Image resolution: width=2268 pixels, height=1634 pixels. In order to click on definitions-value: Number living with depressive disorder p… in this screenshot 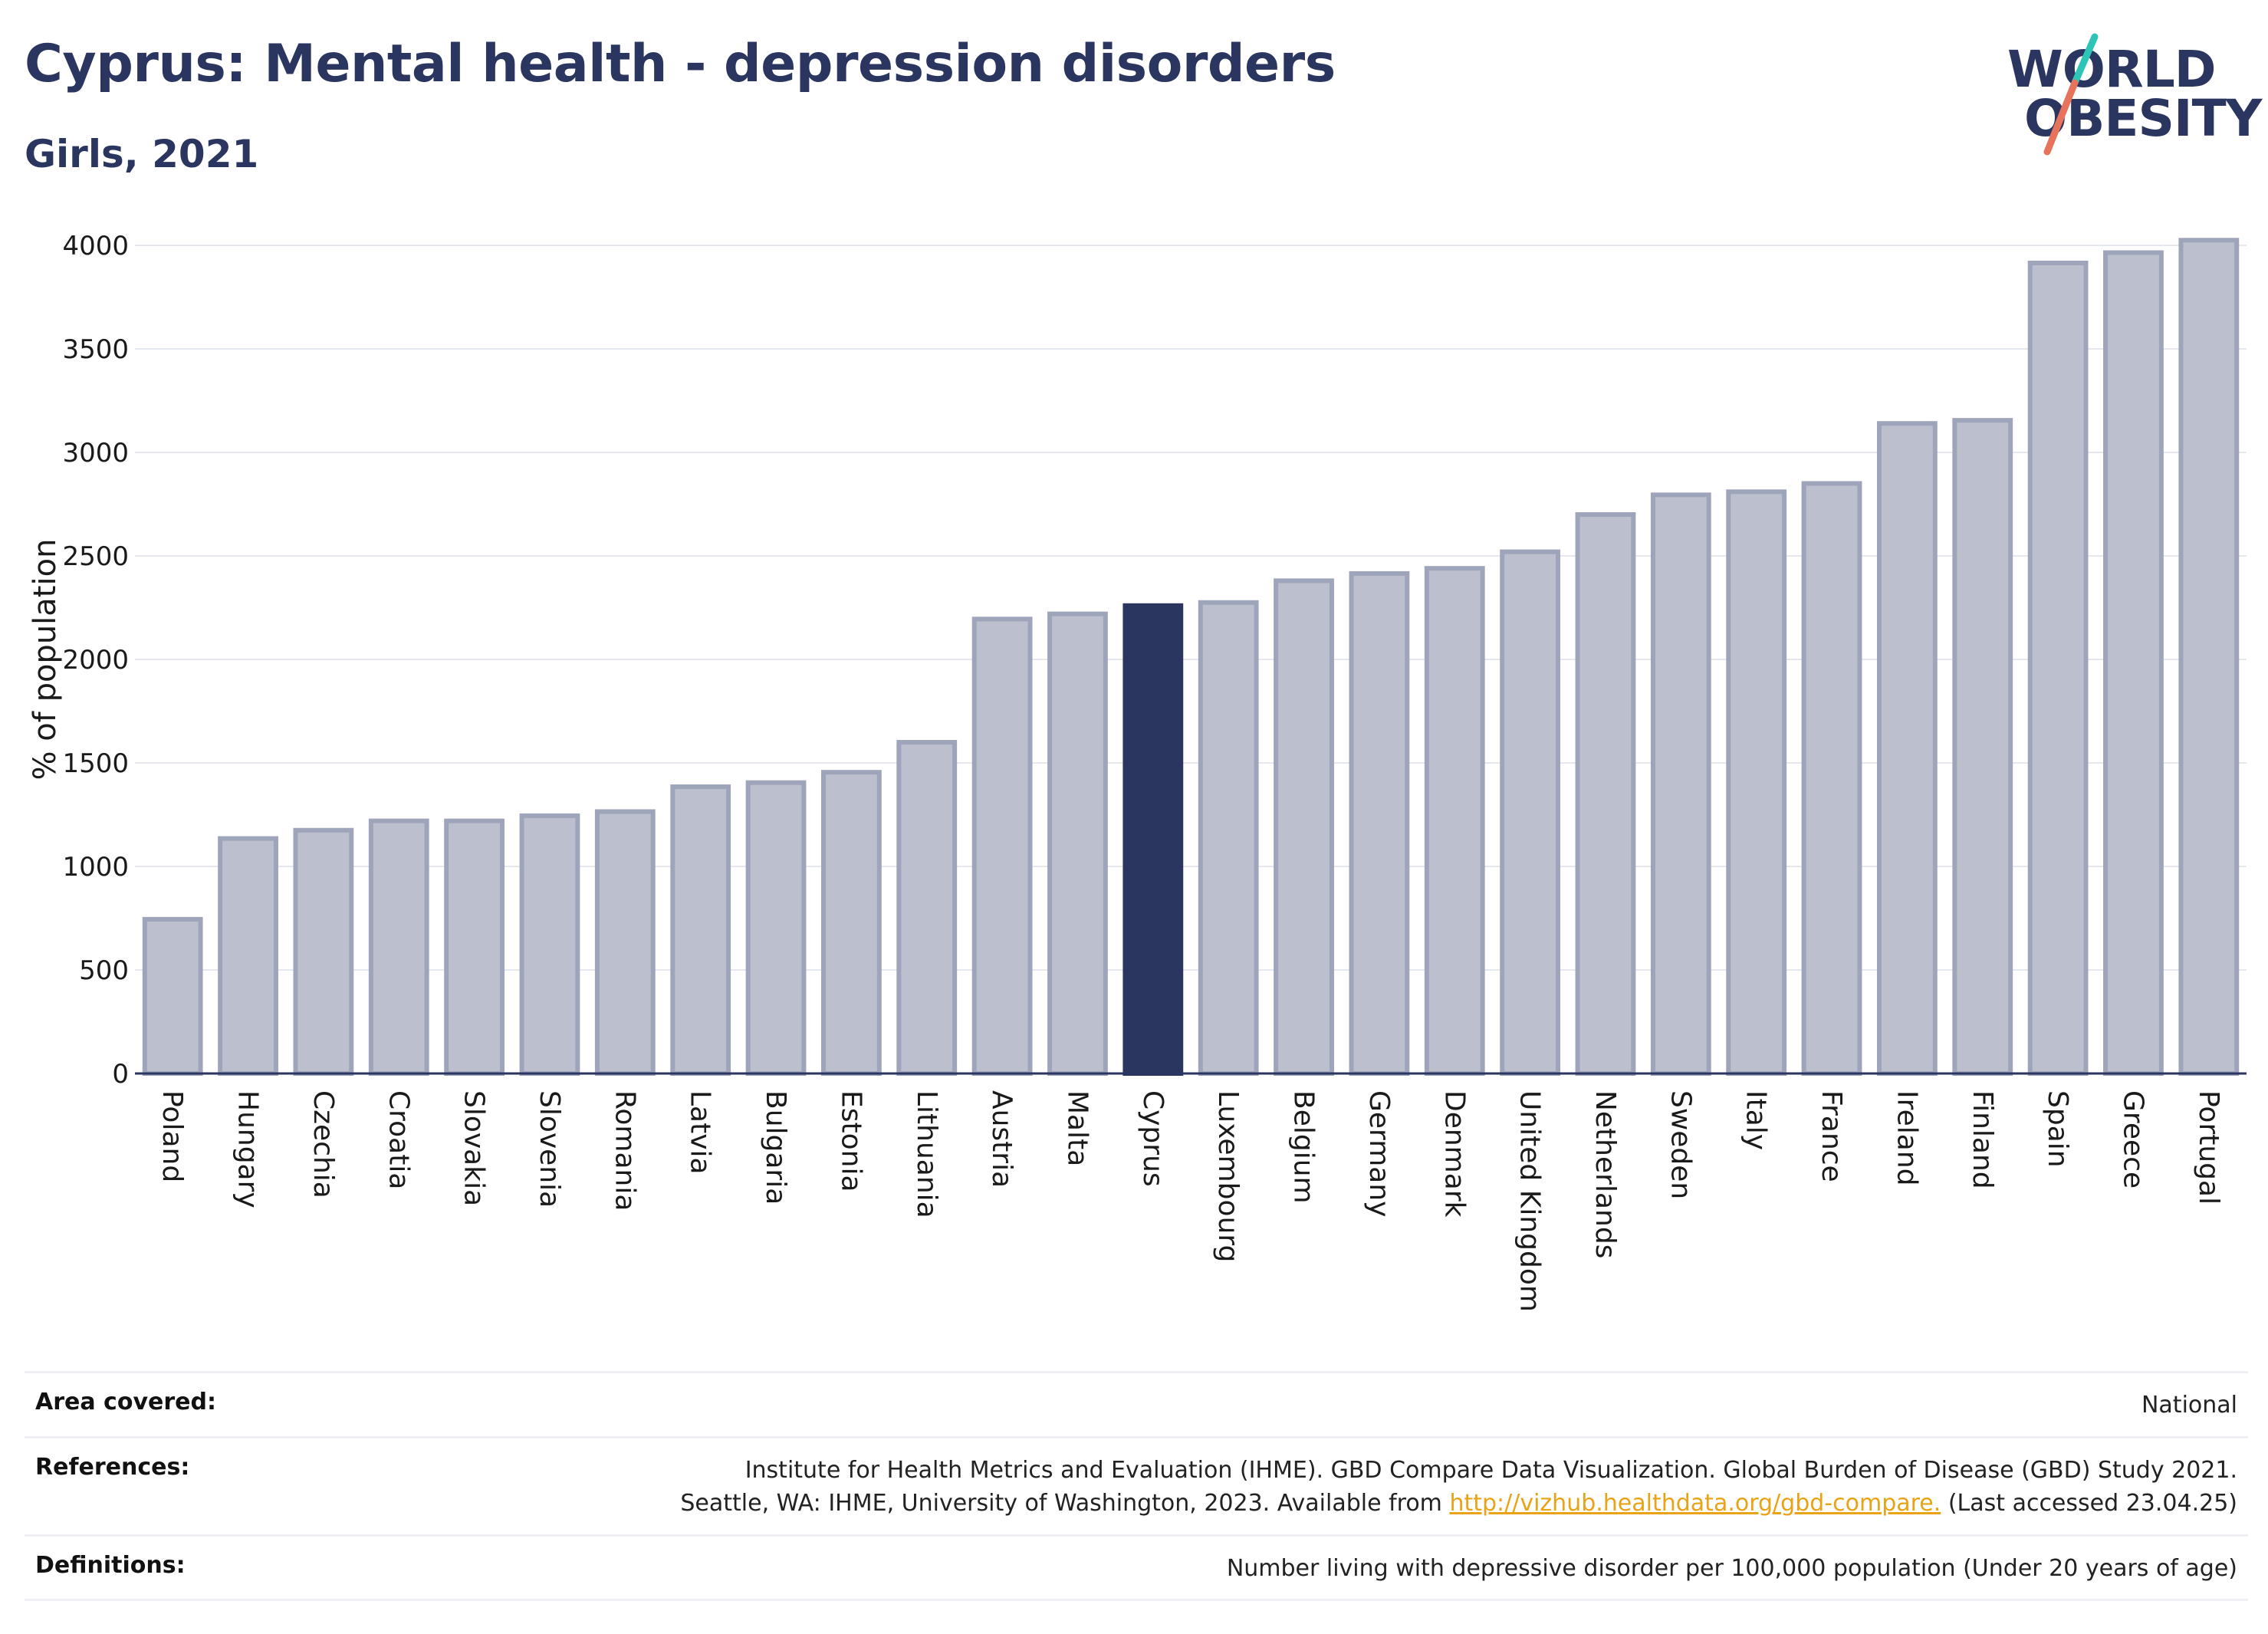, I will do `click(1731, 1568)`.